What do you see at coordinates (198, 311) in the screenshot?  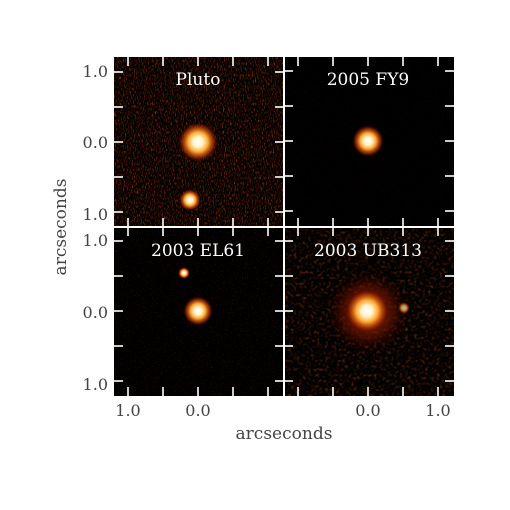 I see `el61-star` at bounding box center [198, 311].